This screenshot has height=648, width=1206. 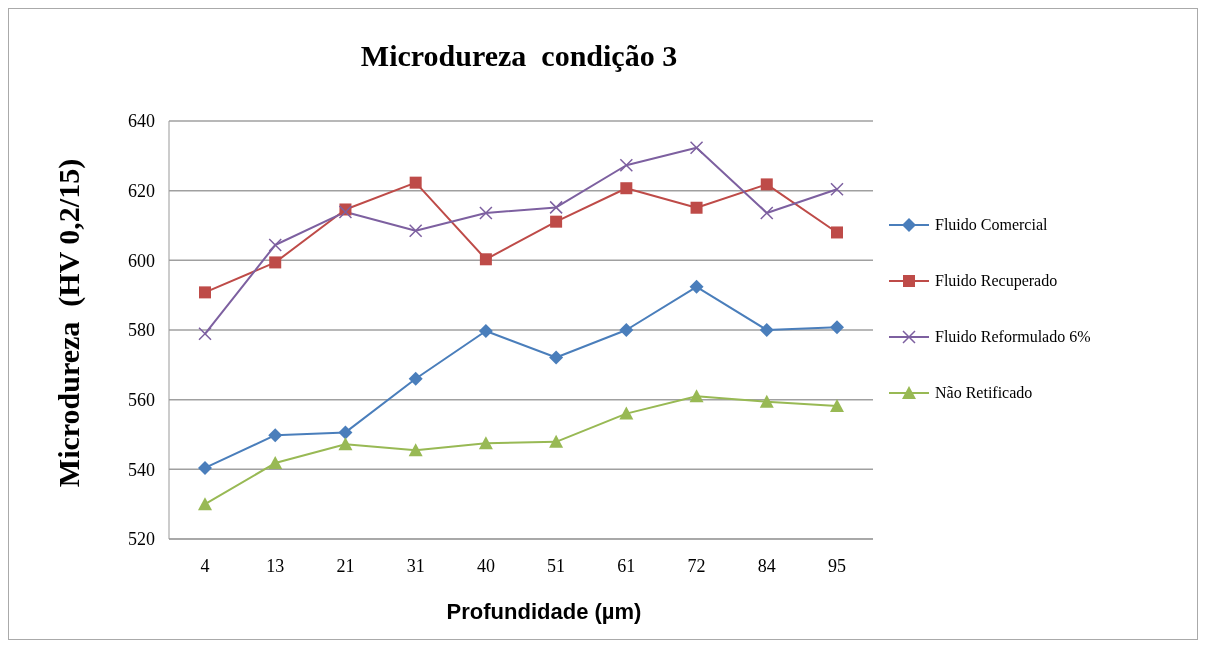 I want to click on x-tick-label: 95, so click(x=837, y=565).